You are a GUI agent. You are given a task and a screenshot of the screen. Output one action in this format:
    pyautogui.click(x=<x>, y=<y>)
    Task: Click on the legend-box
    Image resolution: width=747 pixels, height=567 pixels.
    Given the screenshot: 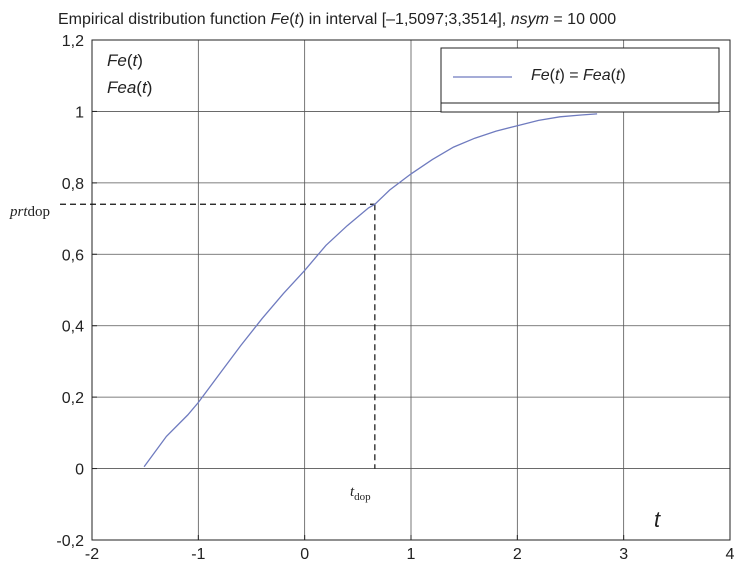 What is the action you would take?
    pyautogui.click(x=580, y=80)
    